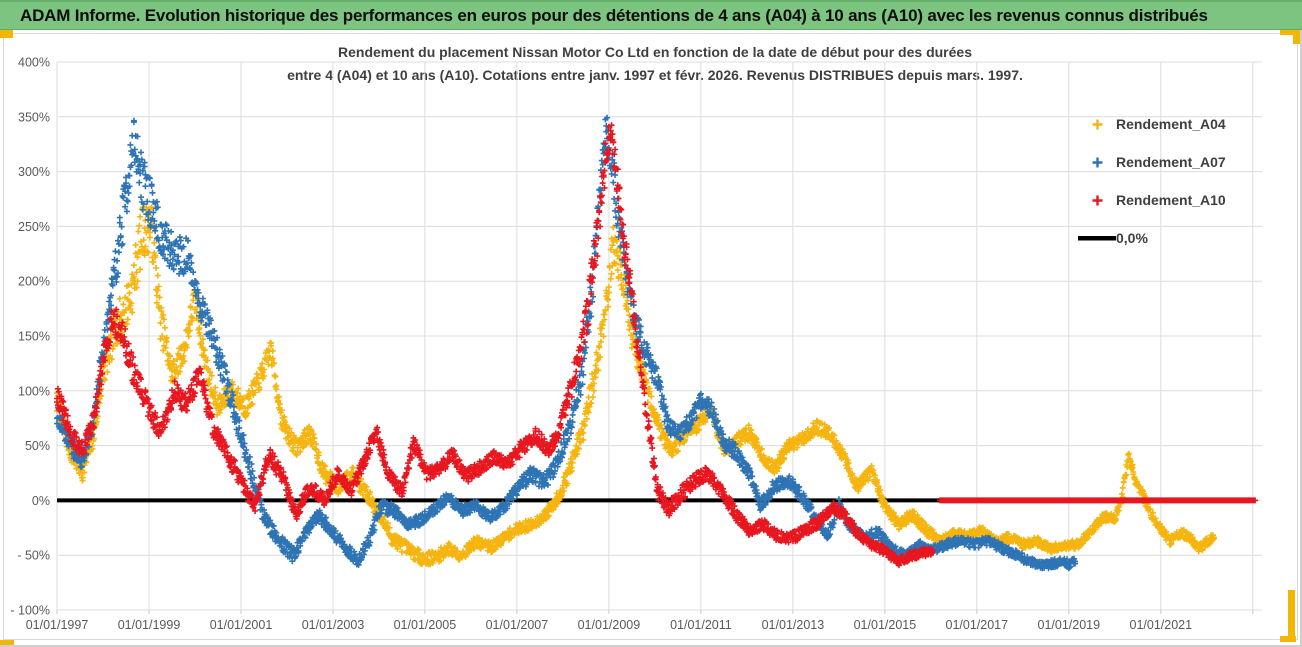 This screenshot has width=1302, height=647. Describe the element at coordinates (34, 117) in the screenshot. I see `y-tick-label: 350%` at that location.